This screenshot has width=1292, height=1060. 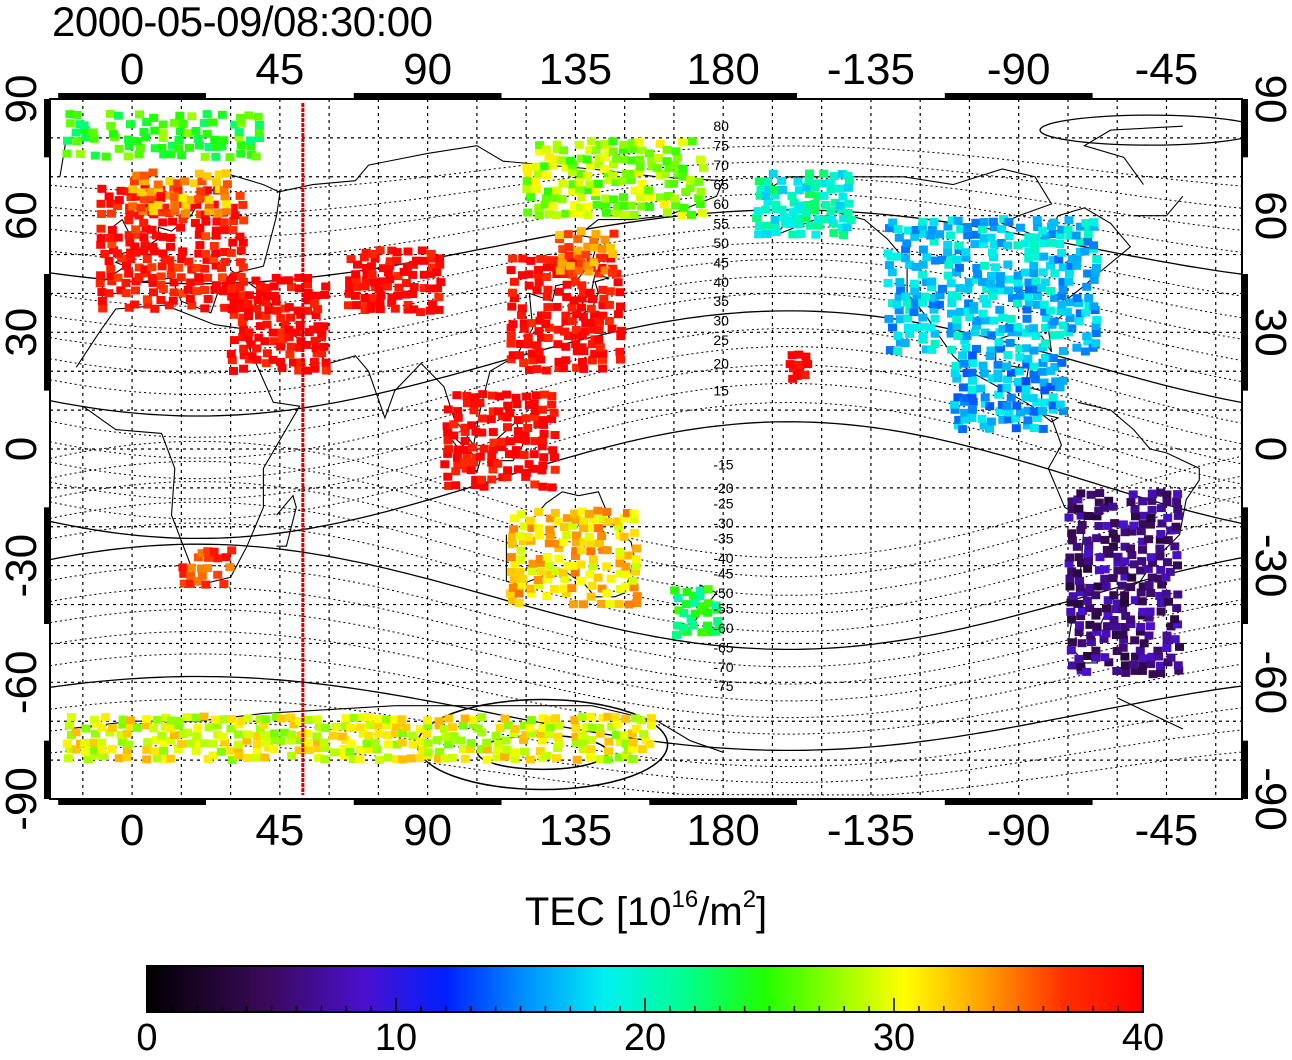 I want to click on lat-tick-left: -90, so click(x=23, y=799).